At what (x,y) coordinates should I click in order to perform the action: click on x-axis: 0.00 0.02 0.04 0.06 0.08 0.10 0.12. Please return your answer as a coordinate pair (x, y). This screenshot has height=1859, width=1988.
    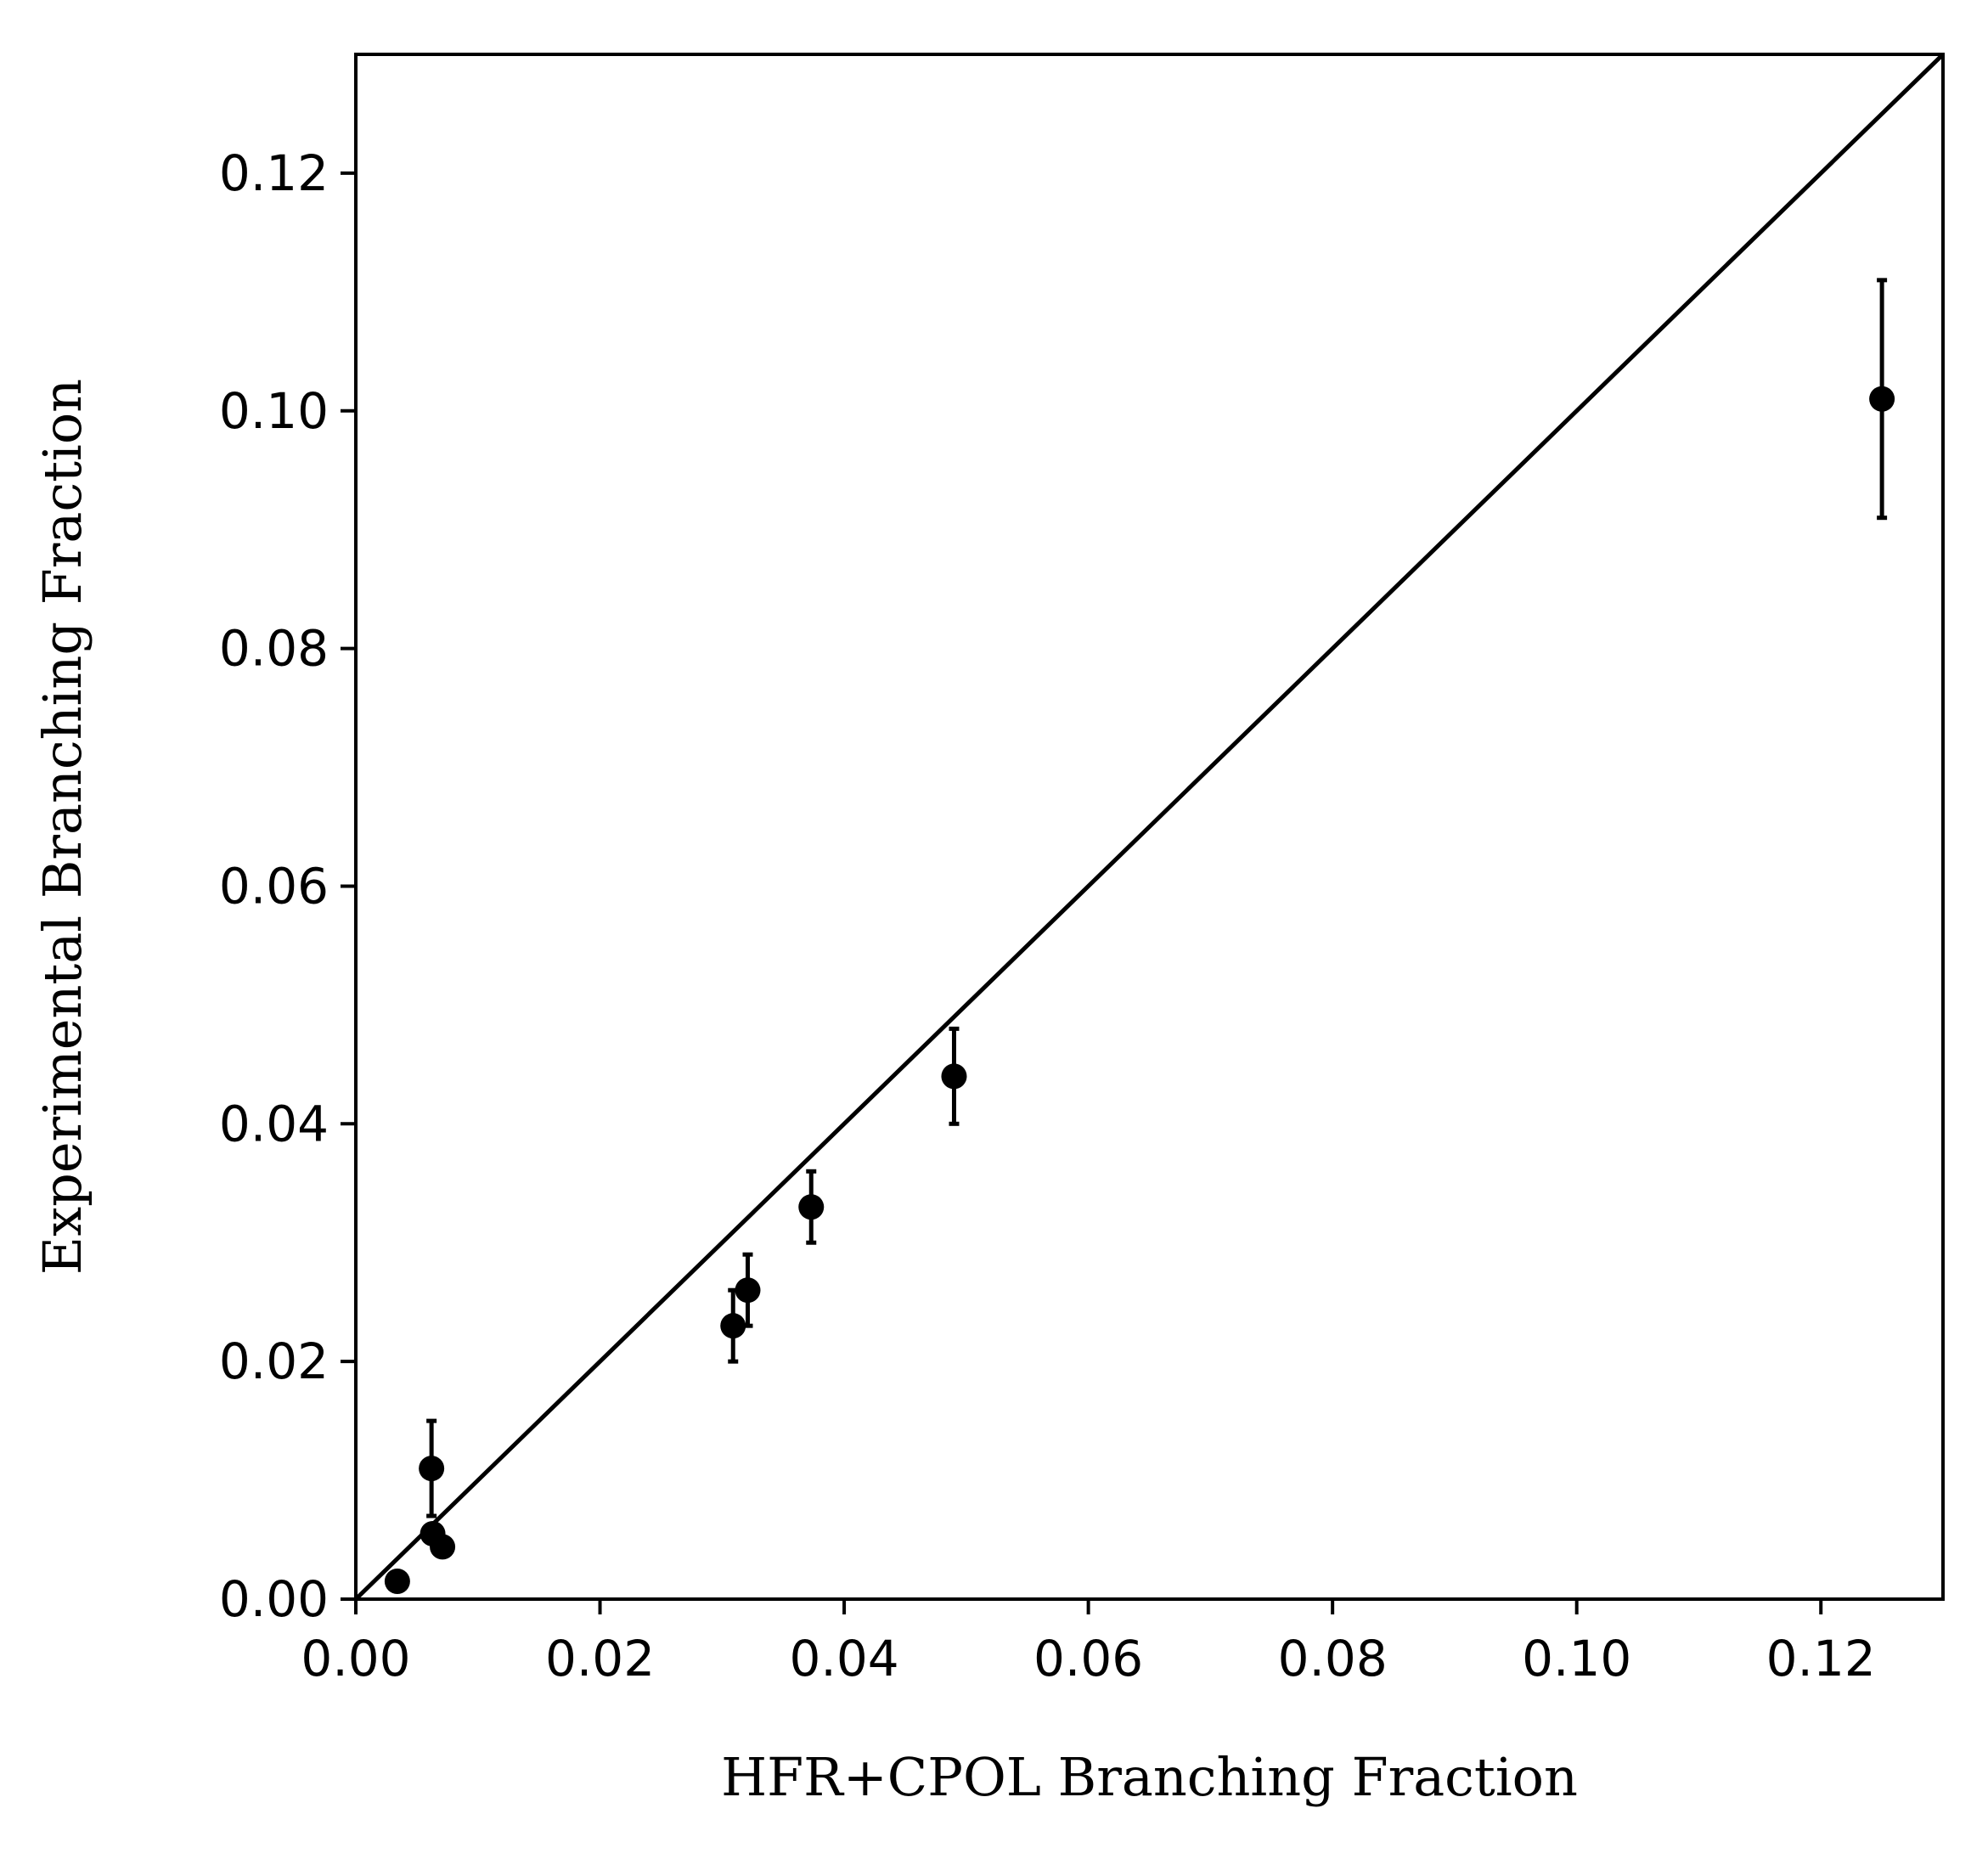
    Looking at the image, I should click on (1088, 1643).